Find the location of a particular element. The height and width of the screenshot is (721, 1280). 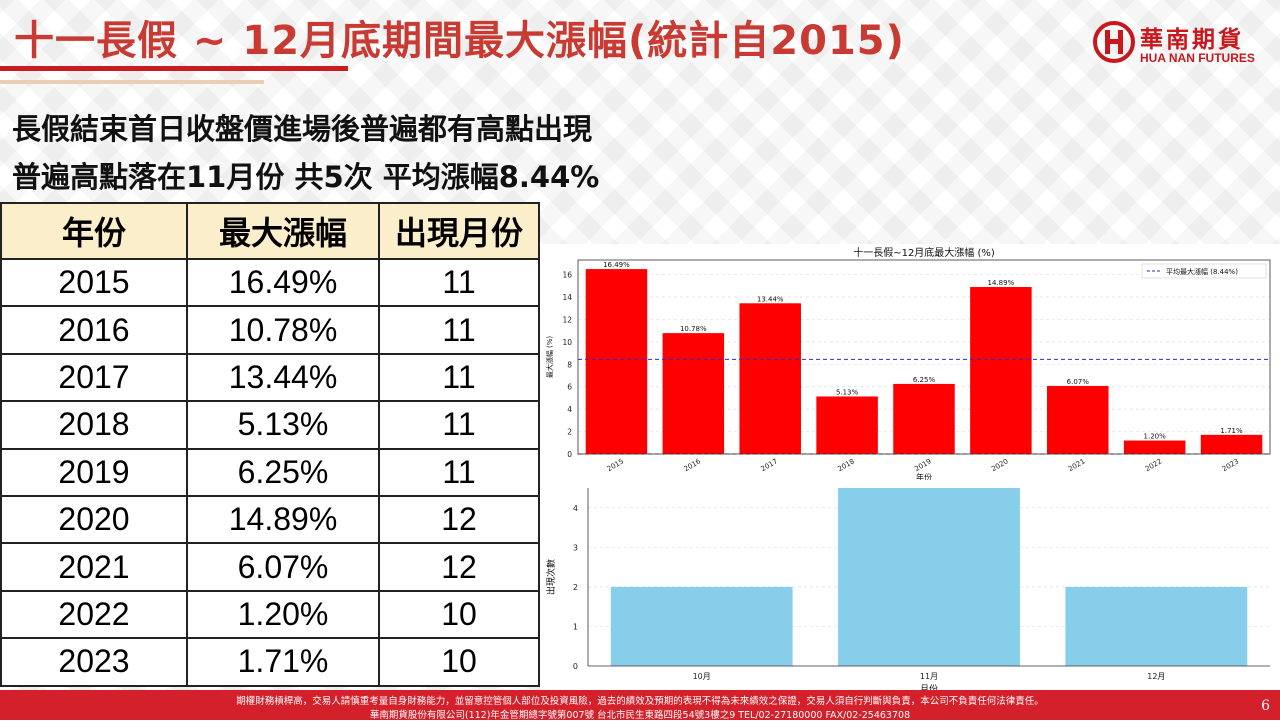

cell-year: 2016 is located at coordinates (94, 330).